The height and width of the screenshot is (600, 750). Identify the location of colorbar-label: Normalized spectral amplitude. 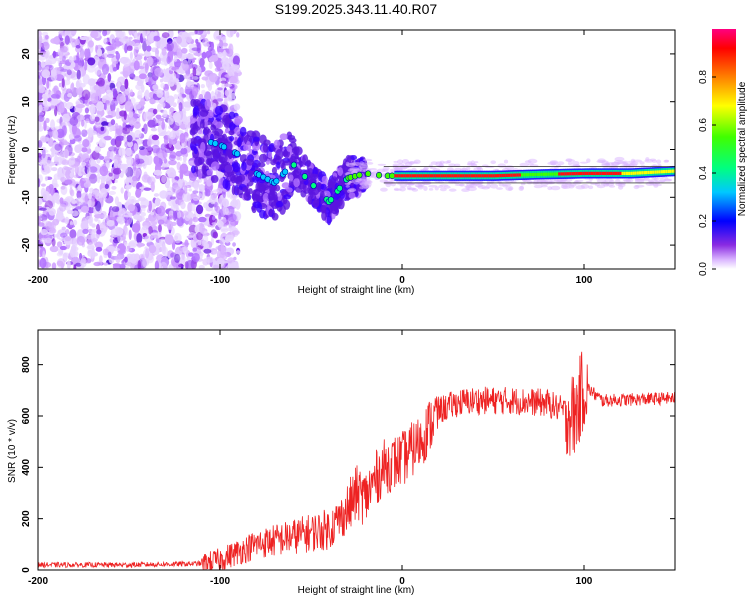
(742, 148).